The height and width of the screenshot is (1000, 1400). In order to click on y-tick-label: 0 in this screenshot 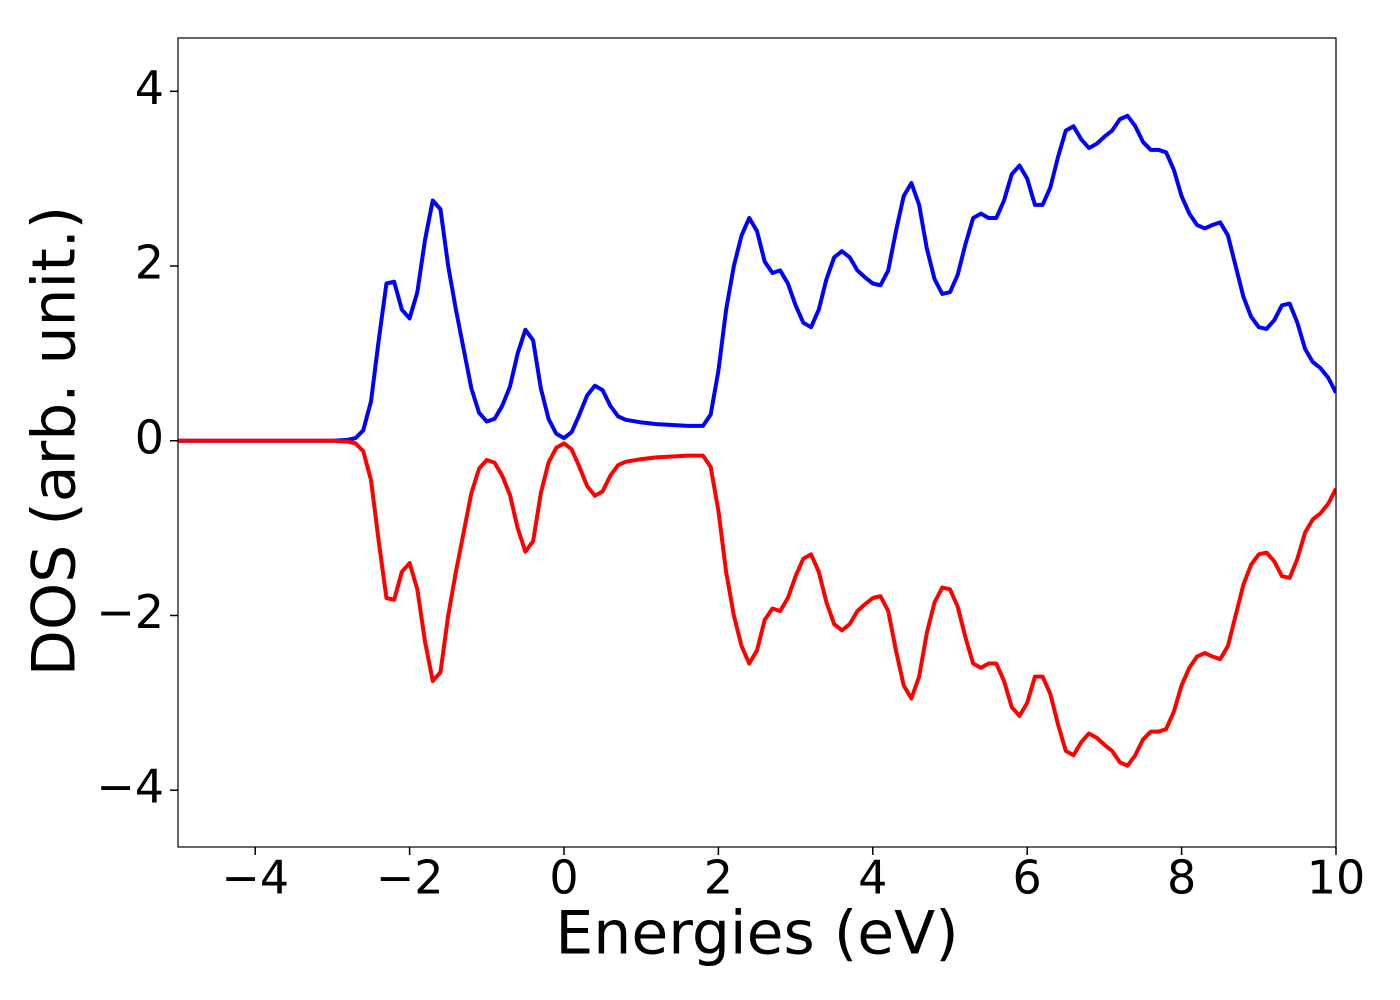, I will do `click(149, 437)`.